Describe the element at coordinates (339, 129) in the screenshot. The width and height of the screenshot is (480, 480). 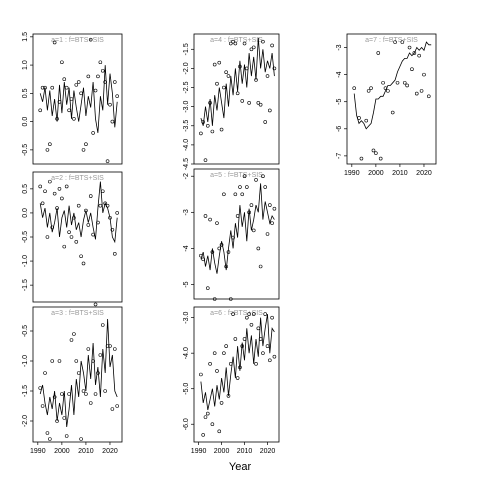
I see `y-tick-label: -6` at that location.